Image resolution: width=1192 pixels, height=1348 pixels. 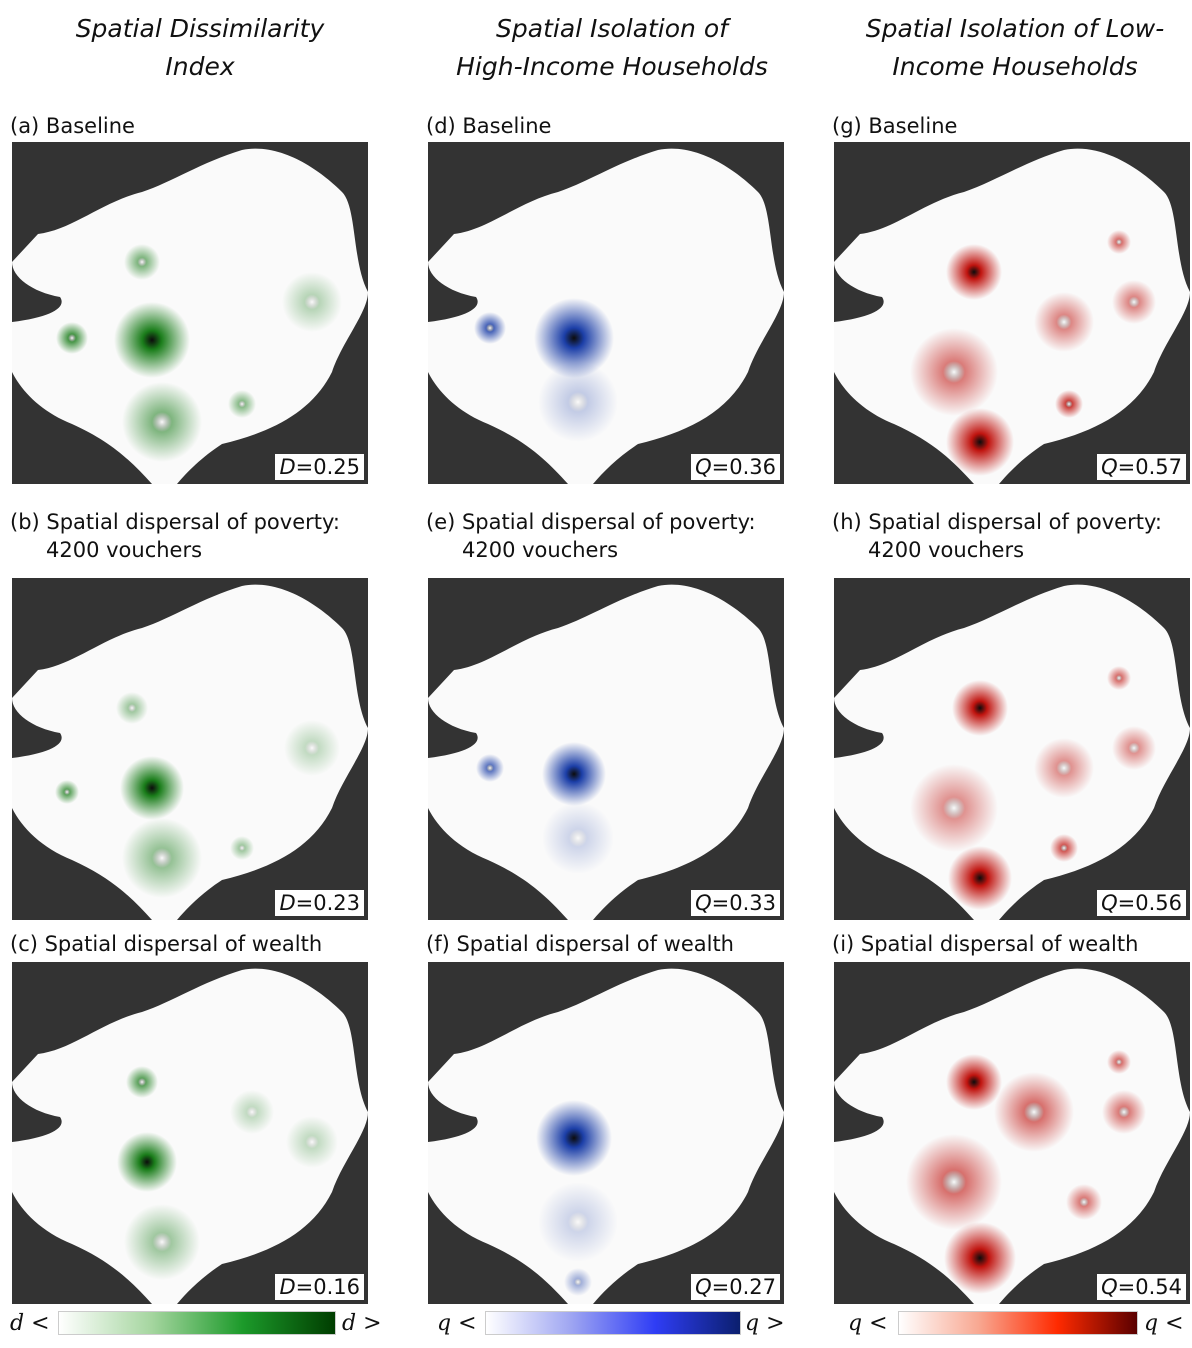 What do you see at coordinates (580, 944) in the screenshot?
I see `panel-caption-line1: (f) Spatial dispersal of wealth` at bounding box center [580, 944].